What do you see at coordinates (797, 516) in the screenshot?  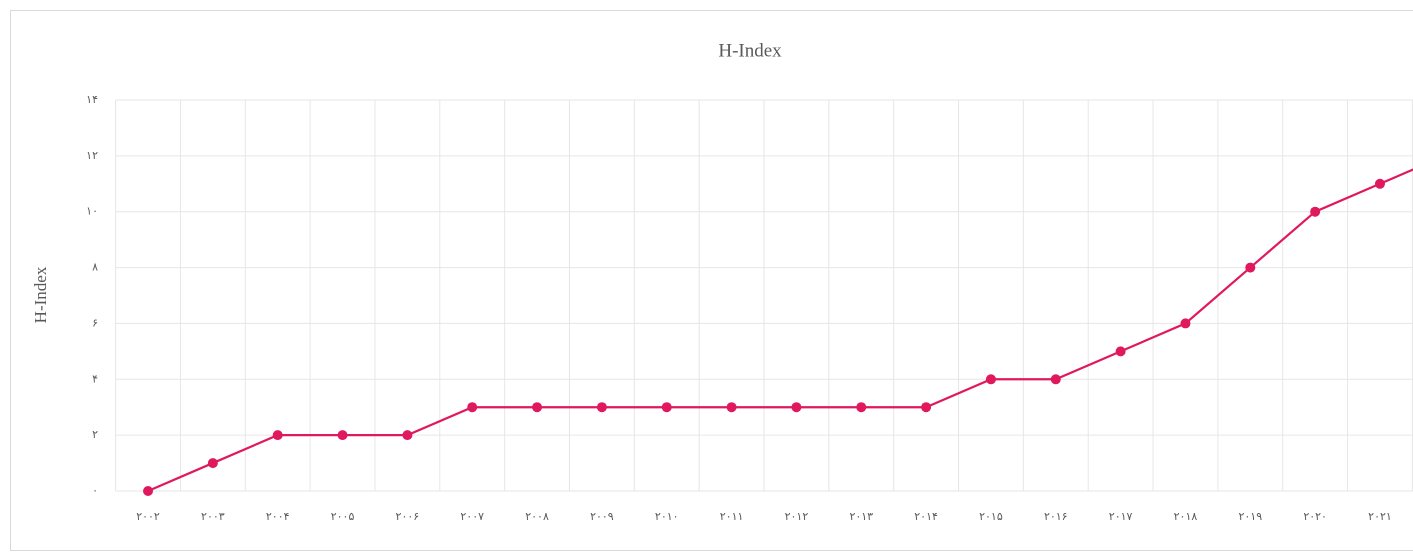 I see `x-tick-label: ۲۰۱۲` at bounding box center [797, 516].